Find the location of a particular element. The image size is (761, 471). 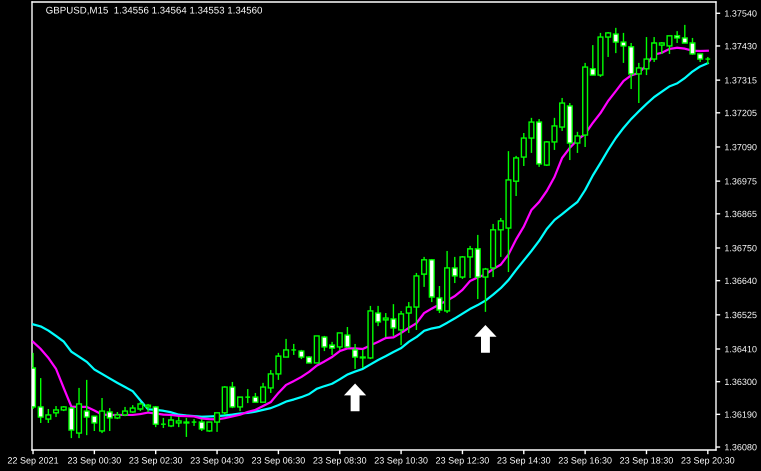

y-tick-label: 1.37315 is located at coordinates (741, 80).